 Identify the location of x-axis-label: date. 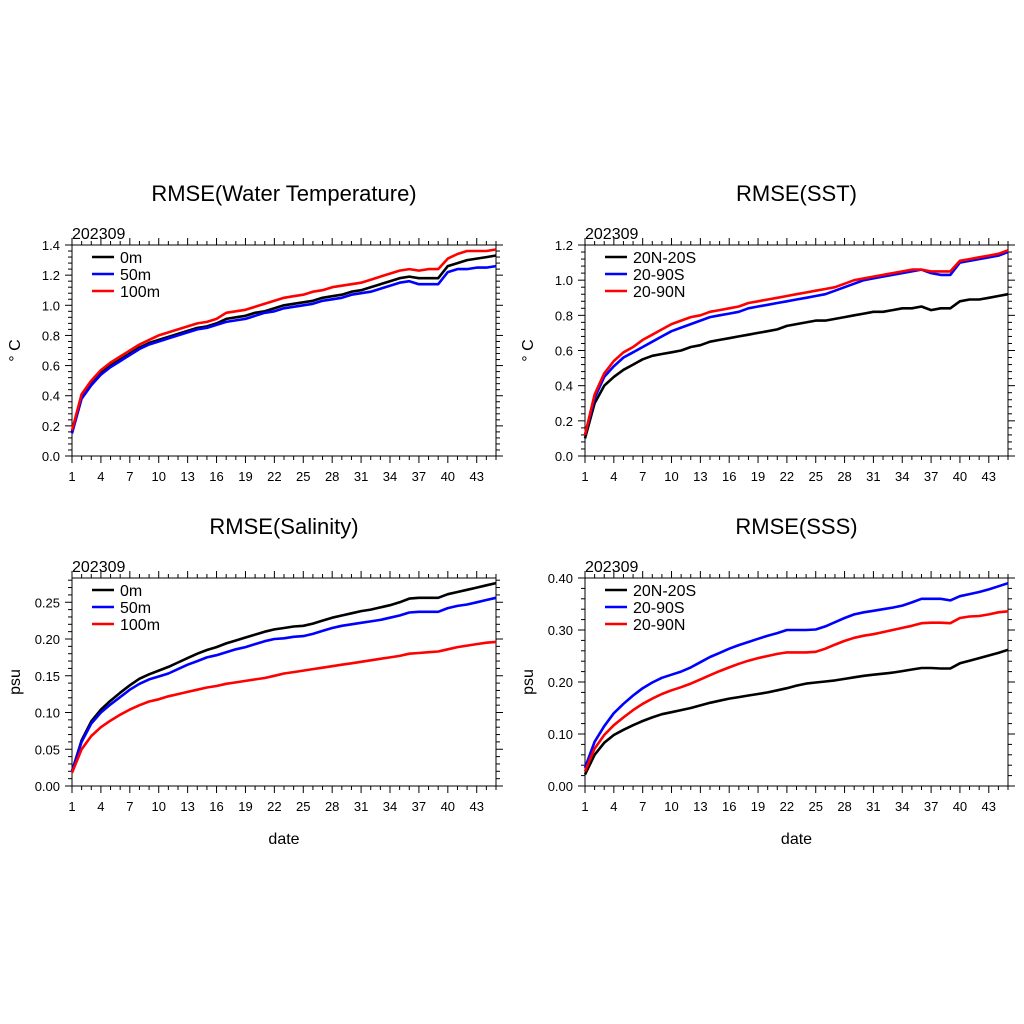
(796, 839).